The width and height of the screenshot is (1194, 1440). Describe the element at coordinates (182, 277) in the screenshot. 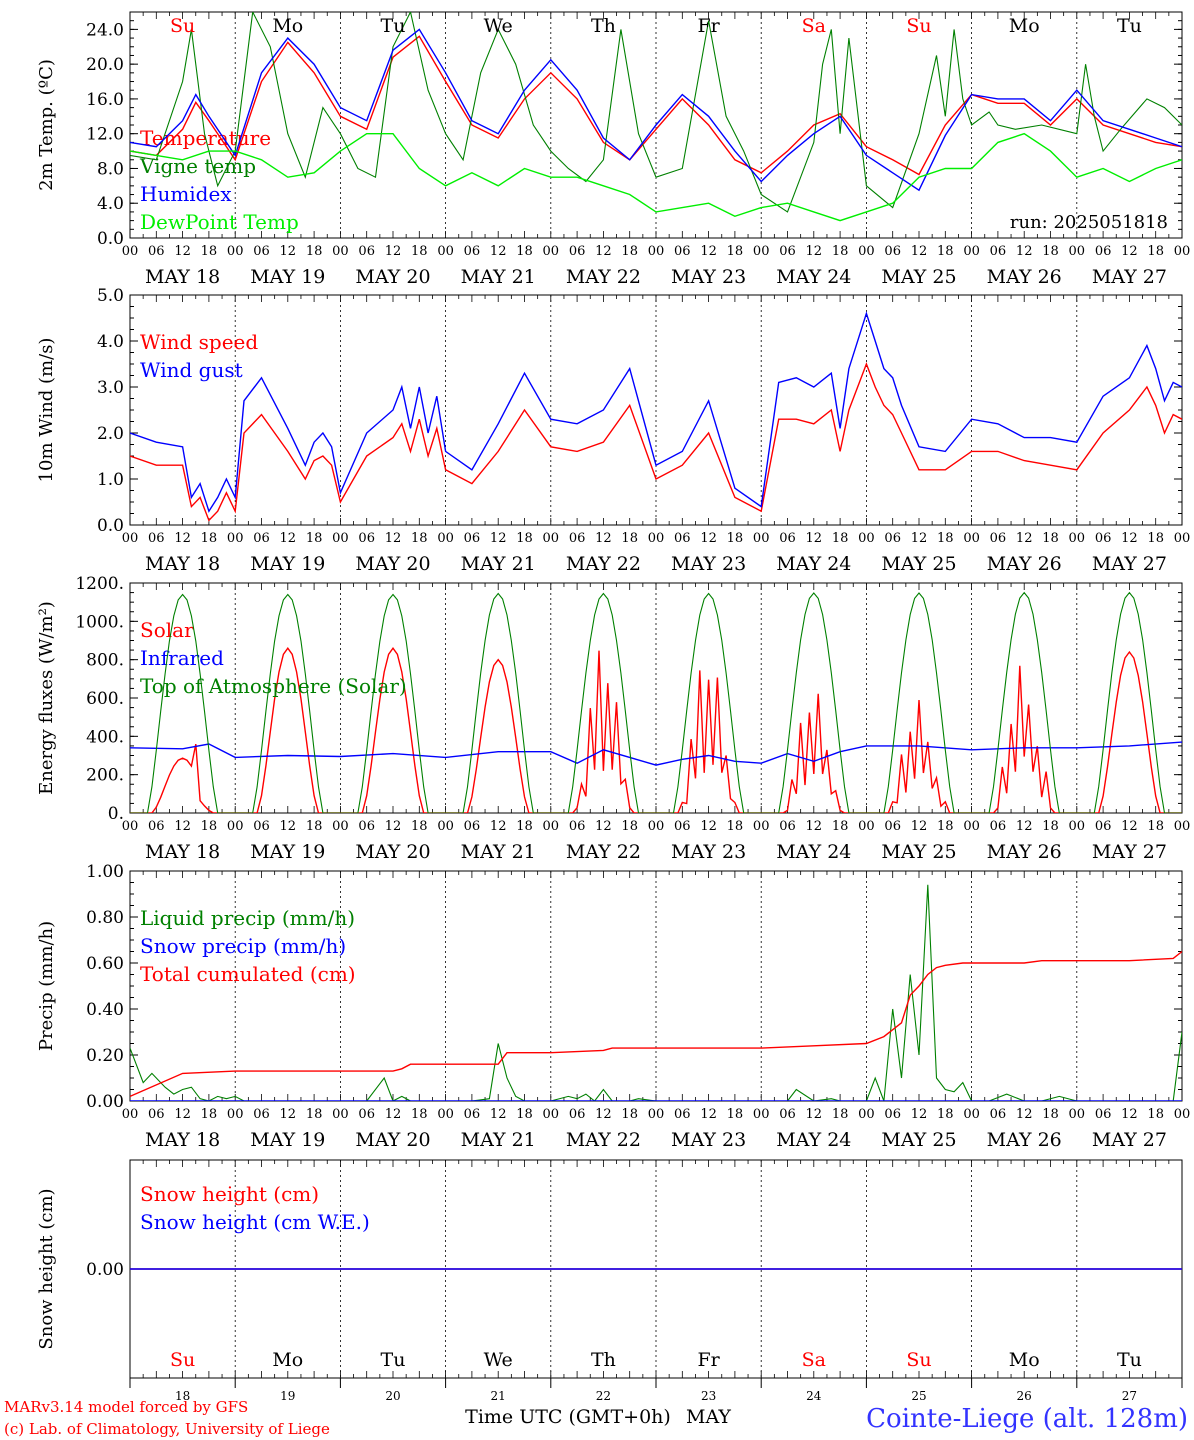

I see `temperature-date-label: MAY 18` at that location.